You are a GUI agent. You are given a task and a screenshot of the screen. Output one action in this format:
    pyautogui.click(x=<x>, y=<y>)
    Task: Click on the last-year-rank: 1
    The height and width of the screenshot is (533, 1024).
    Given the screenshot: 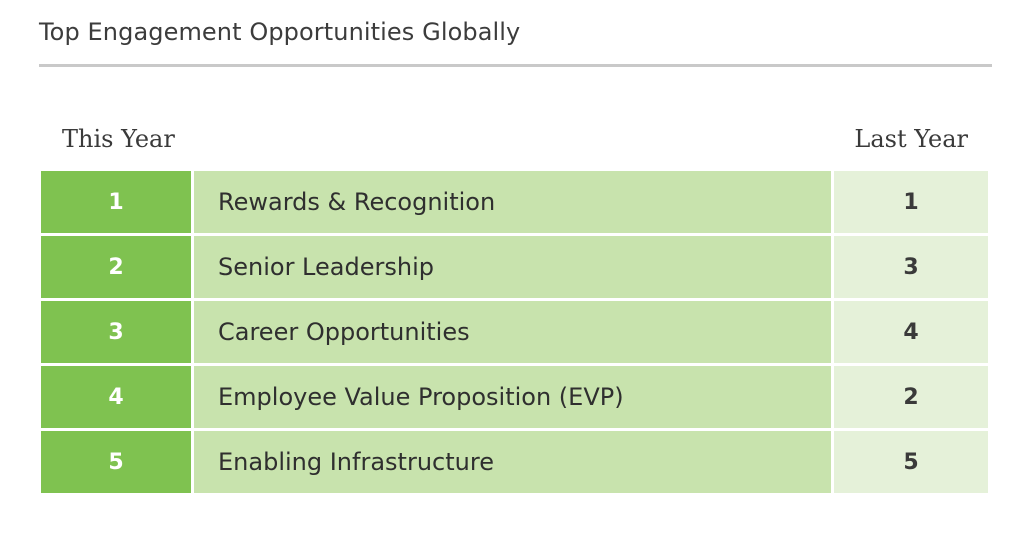 What is the action you would take?
    pyautogui.click(x=911, y=202)
    